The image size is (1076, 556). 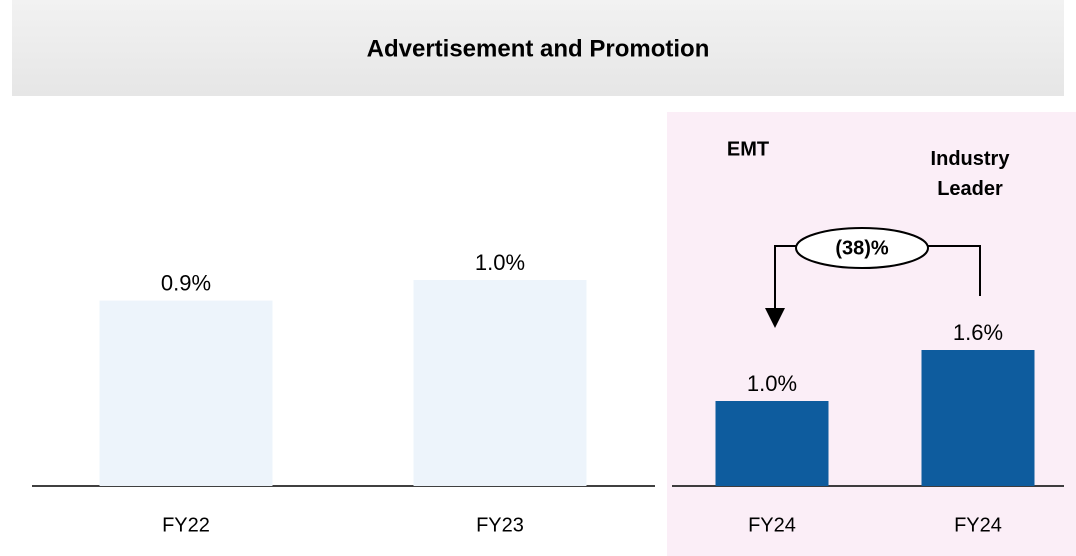 I want to click on annotation: Industry Leader, so click(x=970, y=174).